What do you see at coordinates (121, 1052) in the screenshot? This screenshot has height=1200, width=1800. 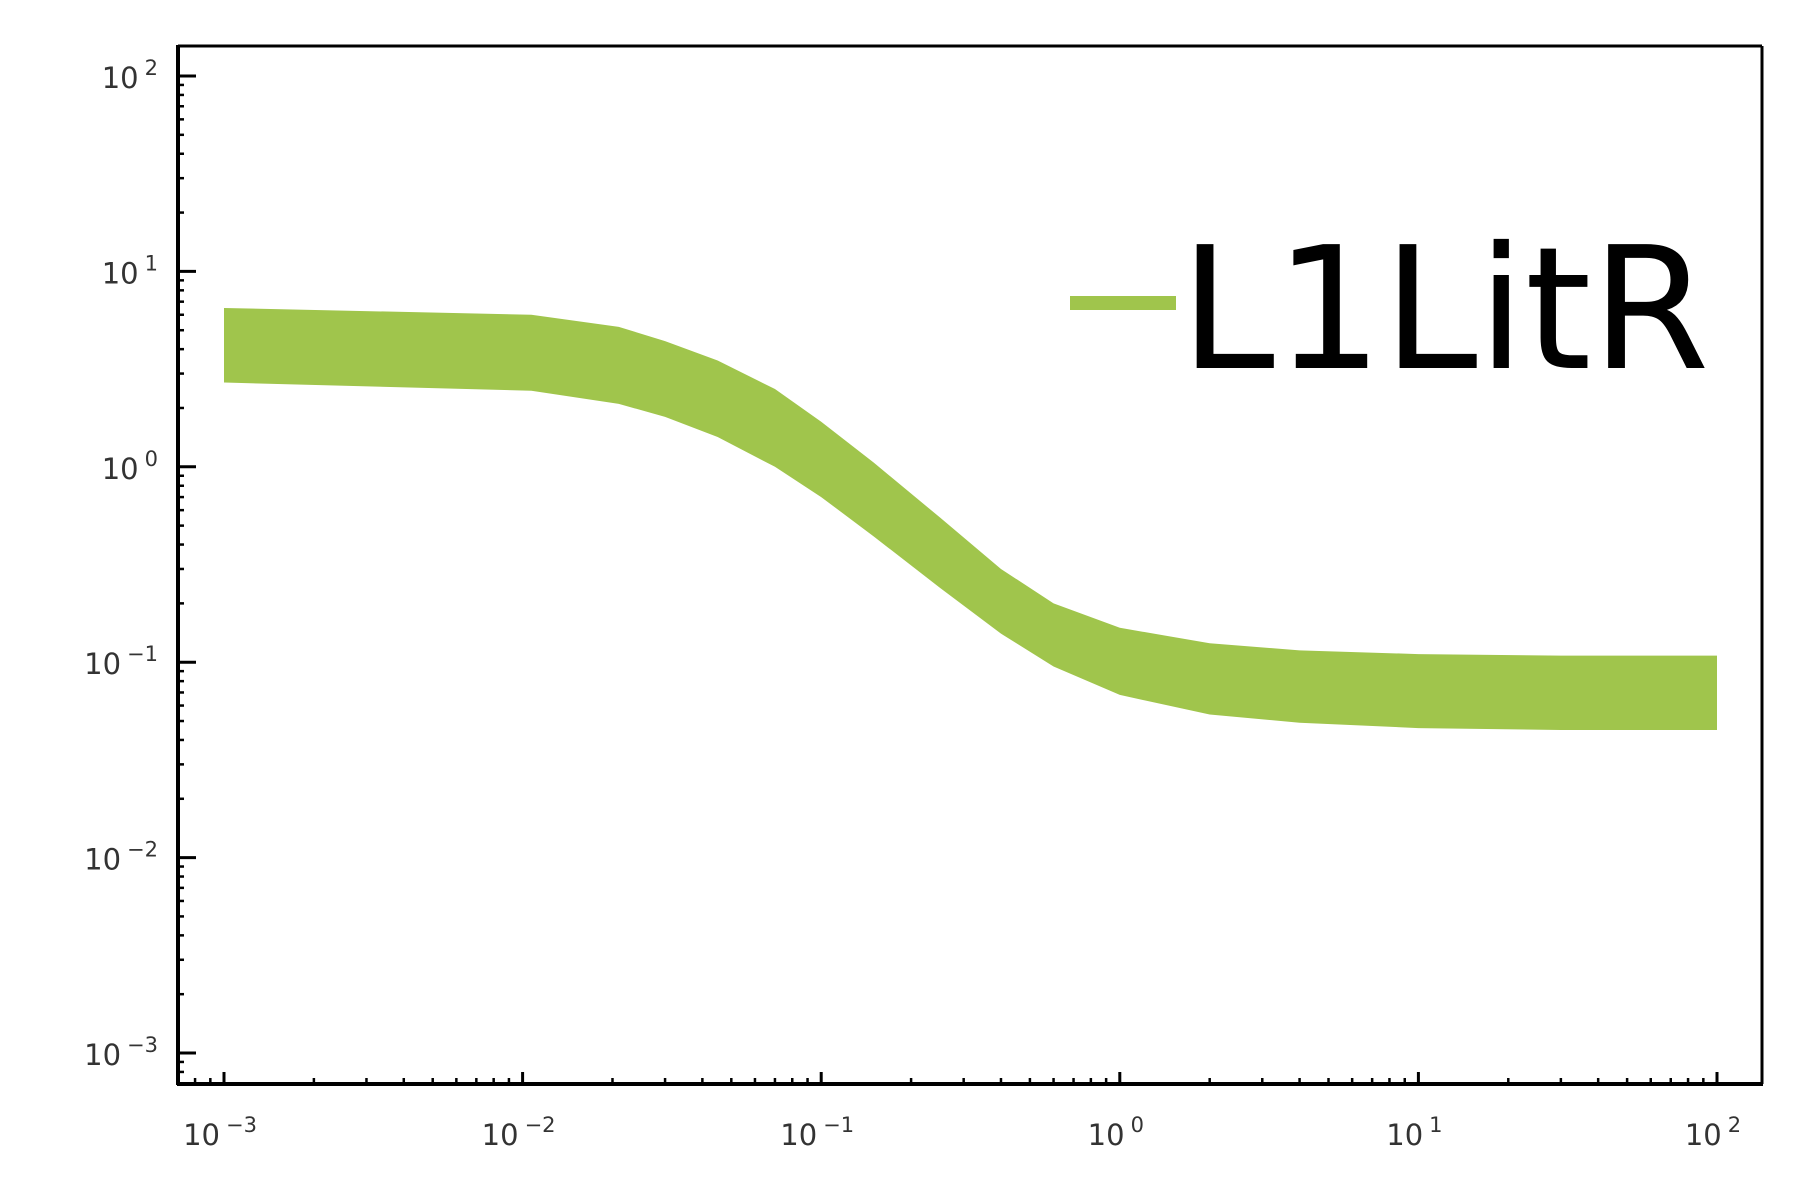 I see `y-tick-label: 10 −3` at bounding box center [121, 1052].